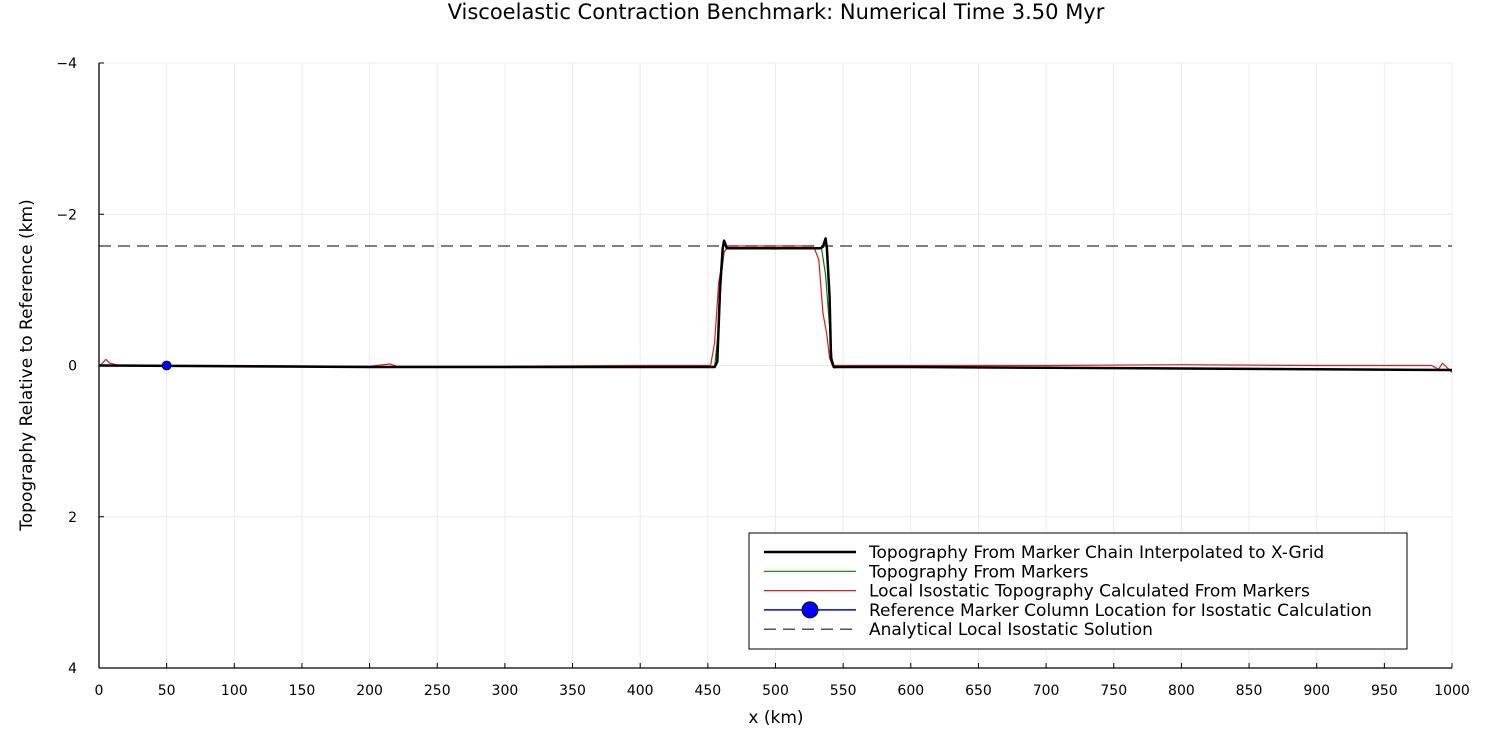  Describe the element at coordinates (369, 691) in the screenshot. I see `x-tick-label: 200` at that location.